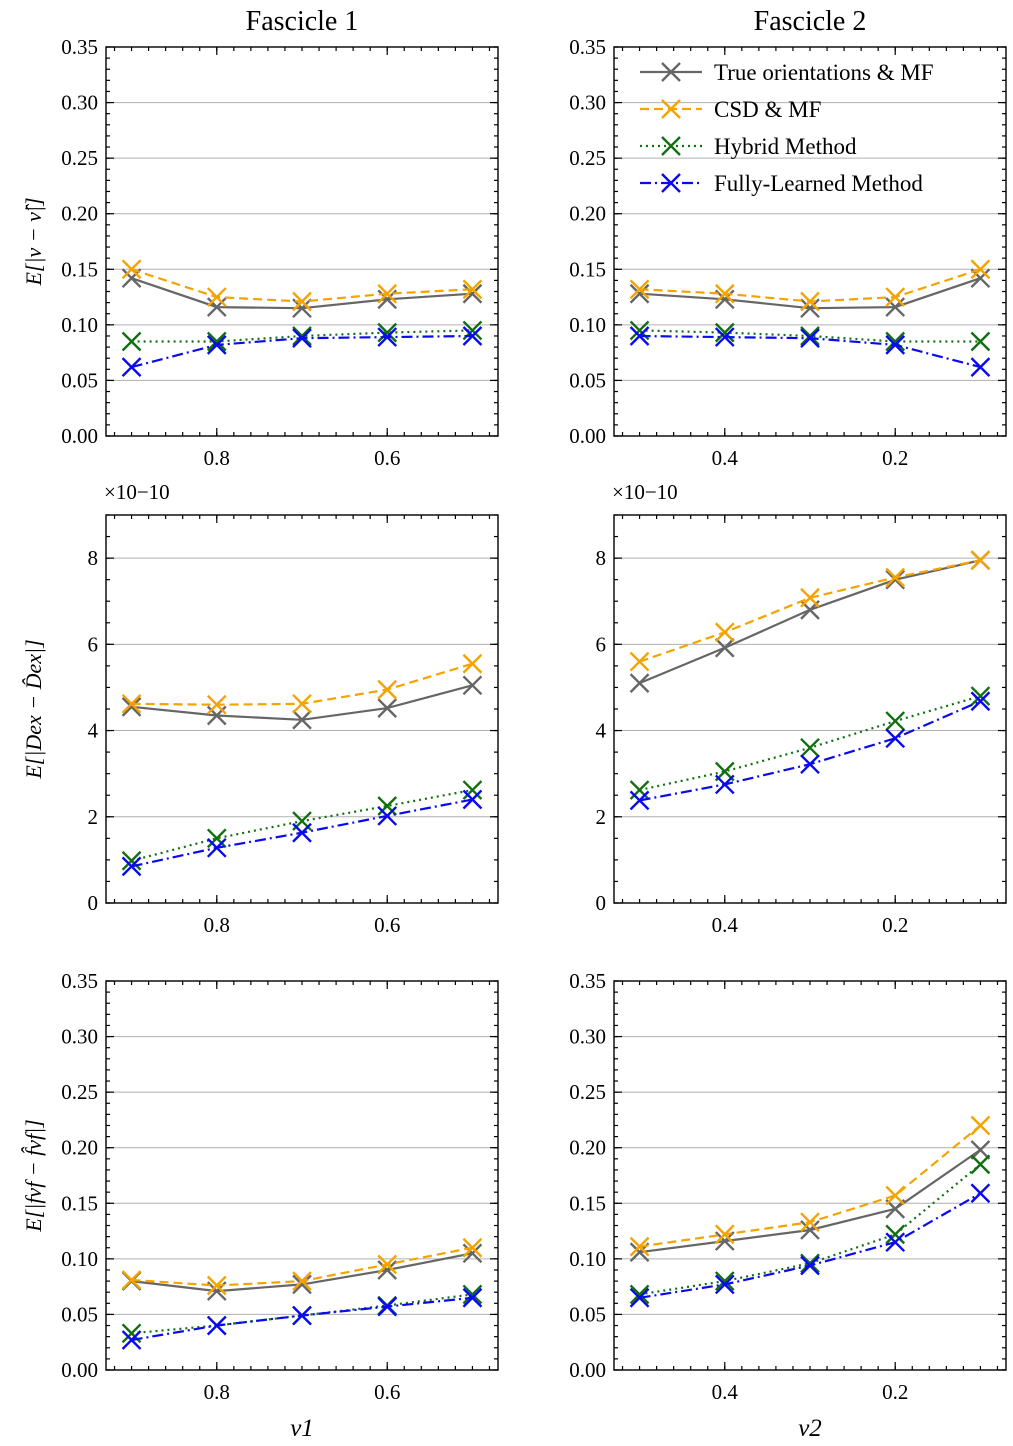 Image resolution: width=1013 pixels, height=1446 pixels. What do you see at coordinates (730, 109) in the screenshot?
I see `legend-entry: CSD & MF` at bounding box center [730, 109].